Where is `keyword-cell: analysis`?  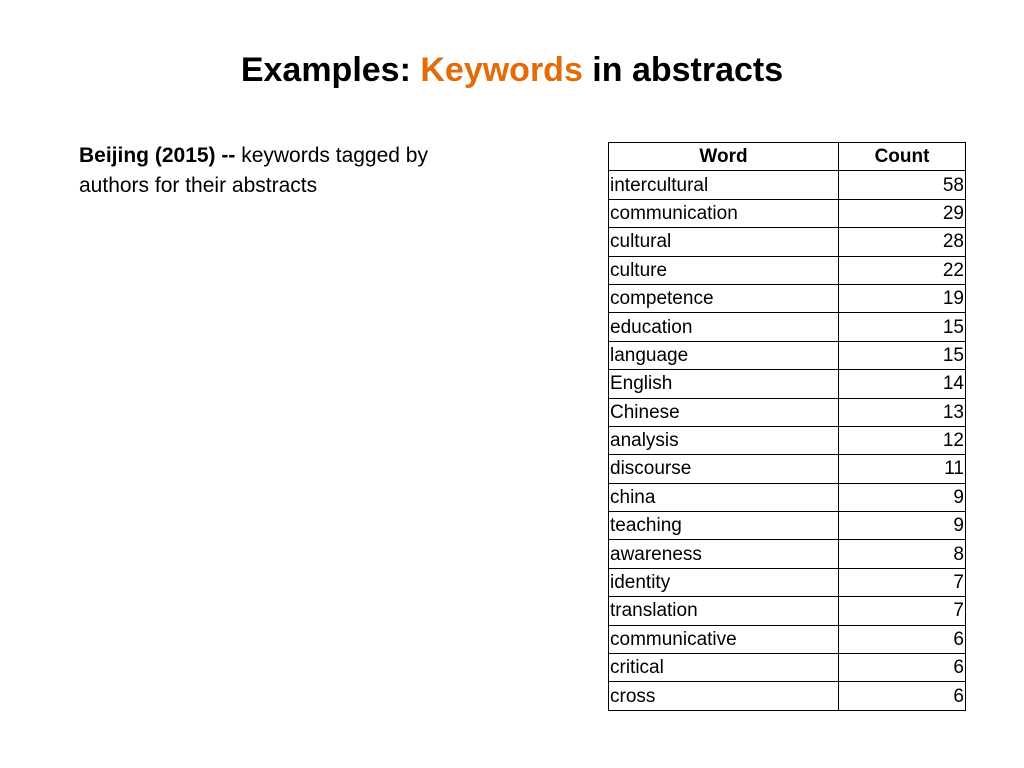
keyword-cell: analysis is located at coordinates (723, 440).